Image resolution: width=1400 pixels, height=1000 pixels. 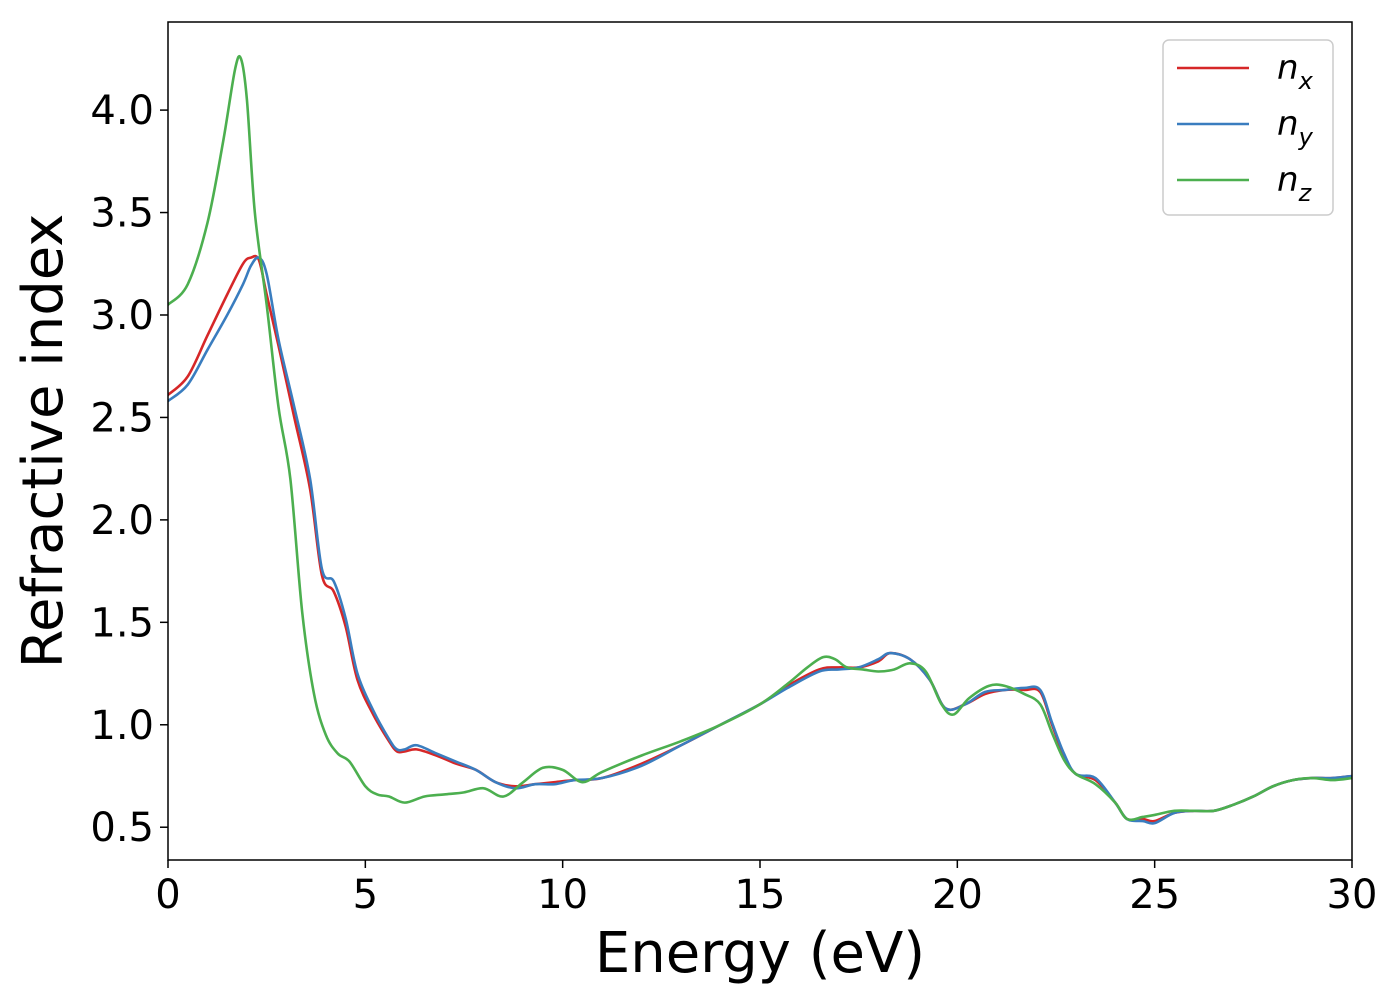 I want to click on x-tick-label: 30, so click(x=1352, y=895).